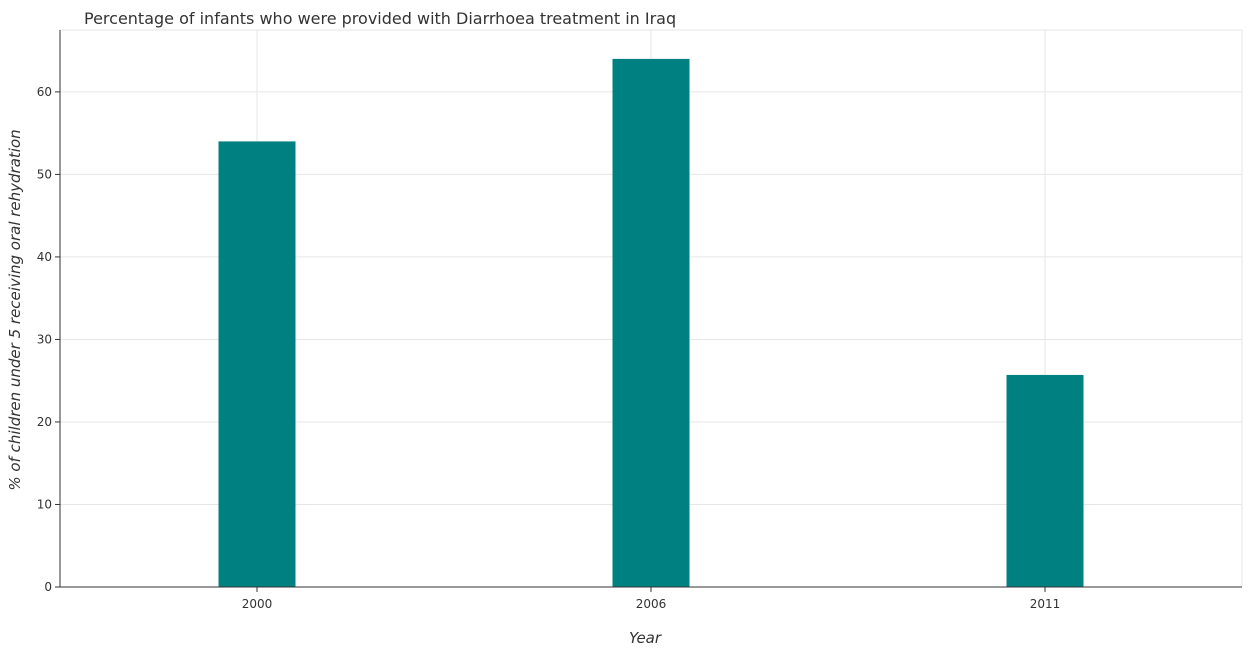 This screenshot has width=1250, height=650. Describe the element at coordinates (48, 587) in the screenshot. I see `y-tick-label: 0` at that location.